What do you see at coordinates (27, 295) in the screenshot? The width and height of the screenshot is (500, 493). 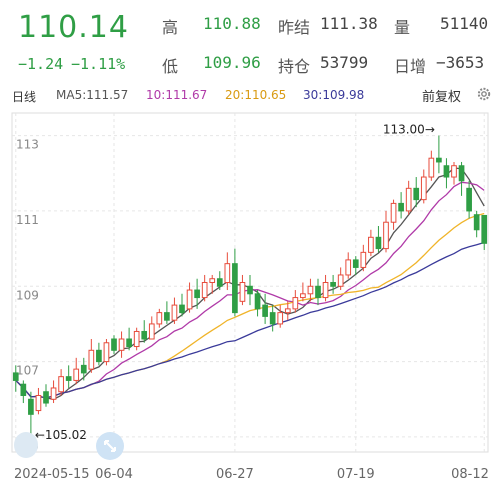 I see `y-tick-label: 109` at bounding box center [27, 295].